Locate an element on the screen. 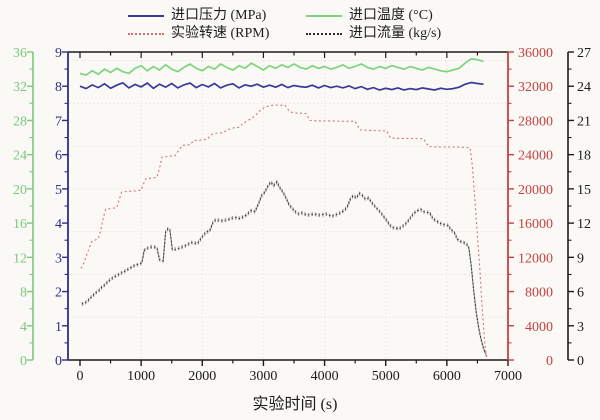 The image size is (600, 420). svg-text: 15 is located at coordinates (584, 190).